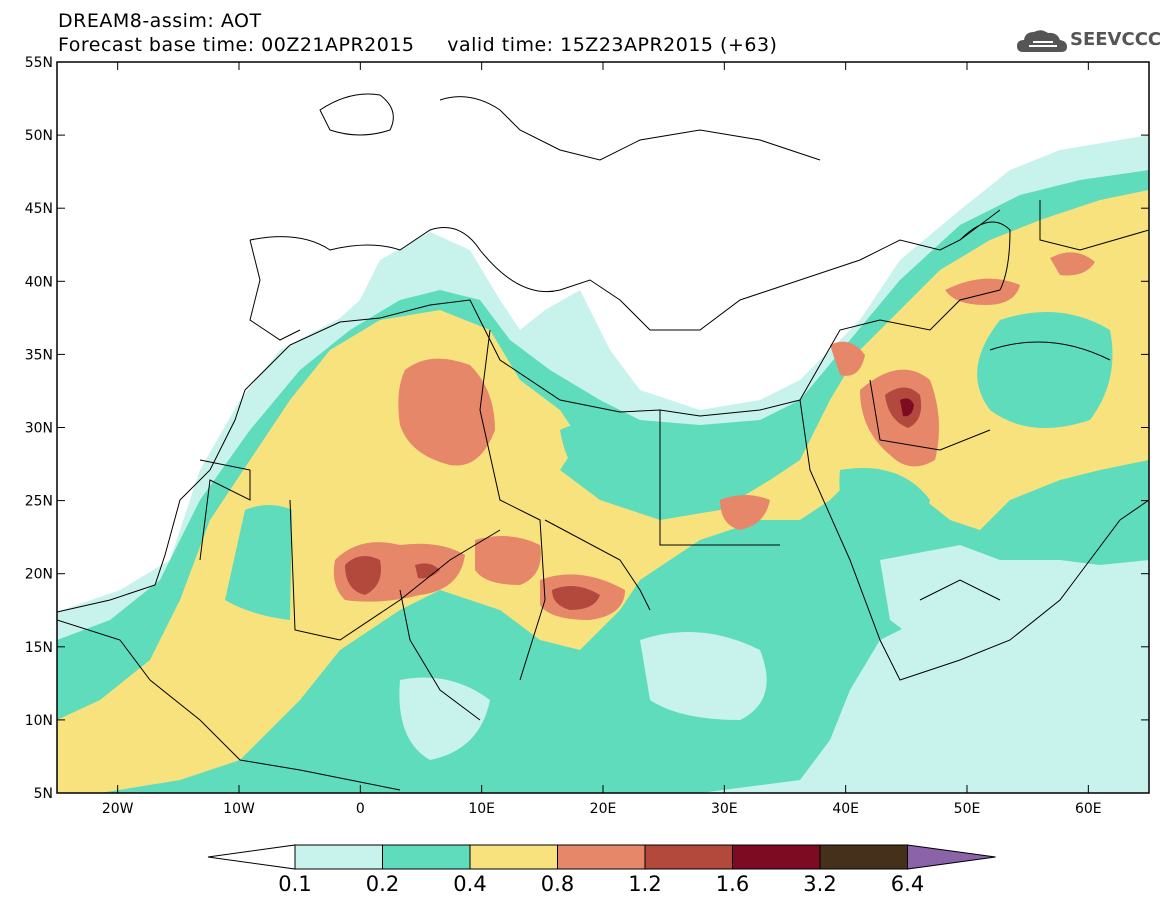  What do you see at coordinates (39, 355) in the screenshot?
I see `lat-tick-label: 35N` at bounding box center [39, 355].